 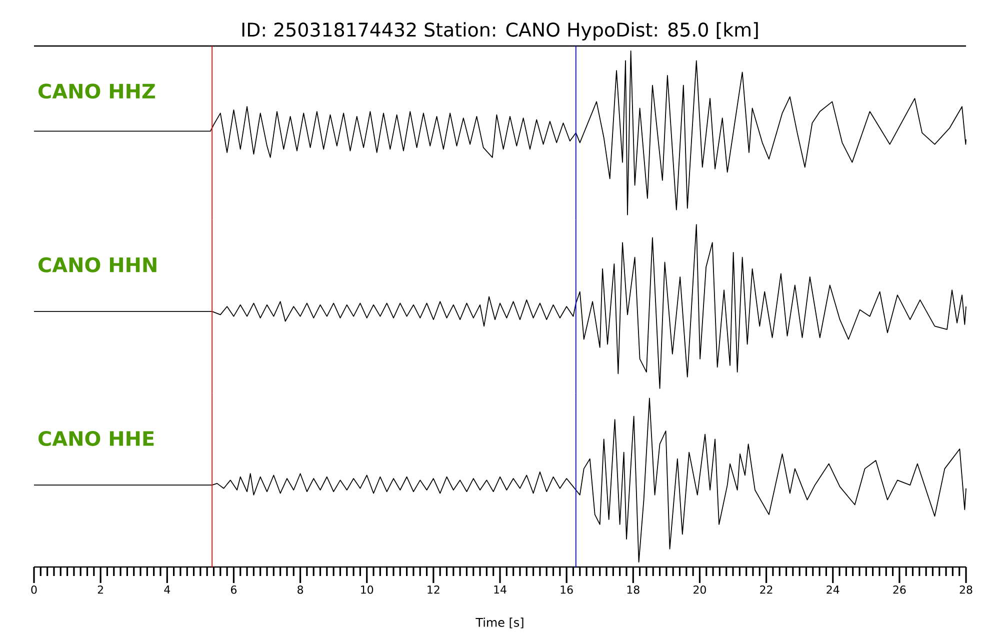 What do you see at coordinates (500, 590) in the screenshot?
I see `x-tick-label: 14` at bounding box center [500, 590].